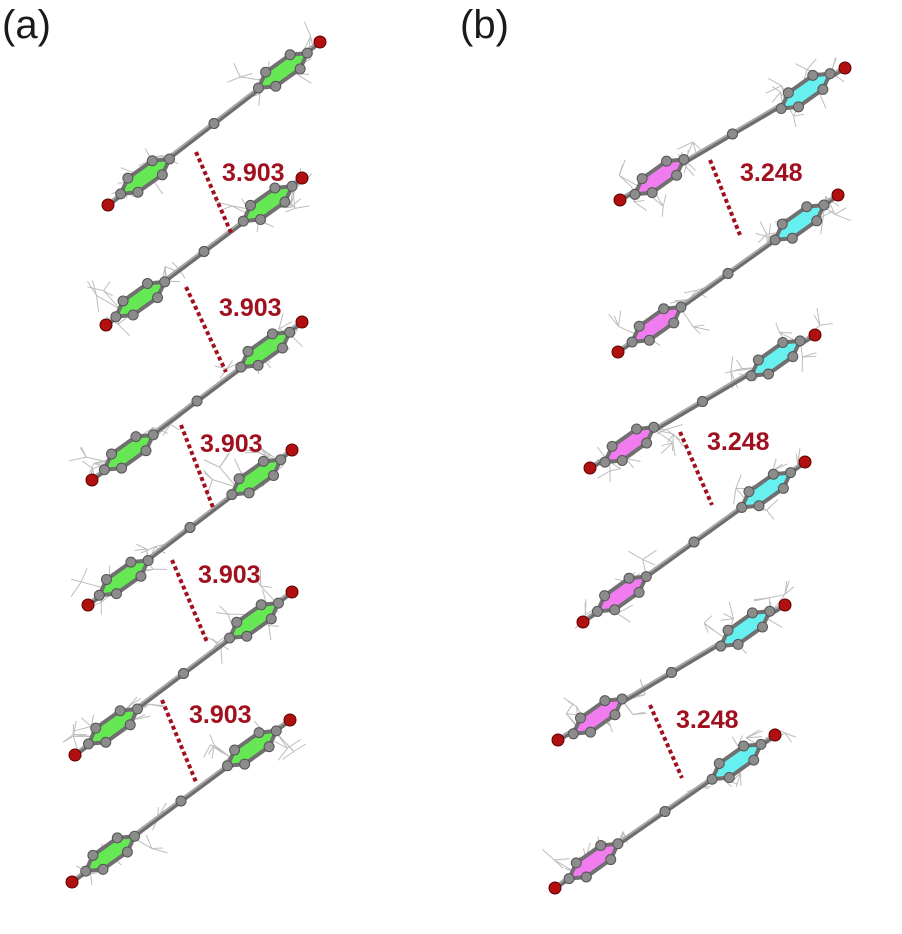 This screenshot has height=934, width=902. Describe the element at coordinates (707, 720) in the screenshot. I see `distance-label-b-3: 3.248` at that location.